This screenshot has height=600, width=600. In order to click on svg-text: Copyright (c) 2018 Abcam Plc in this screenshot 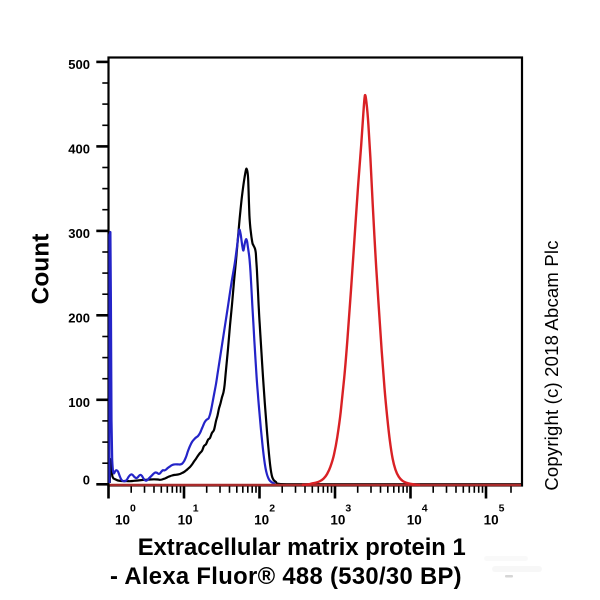, I will do `click(551, 365)`.